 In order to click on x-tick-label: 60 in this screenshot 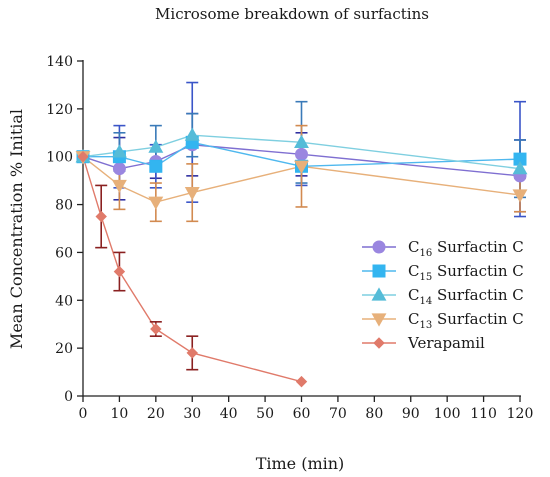, I will do `click(302, 414)`.